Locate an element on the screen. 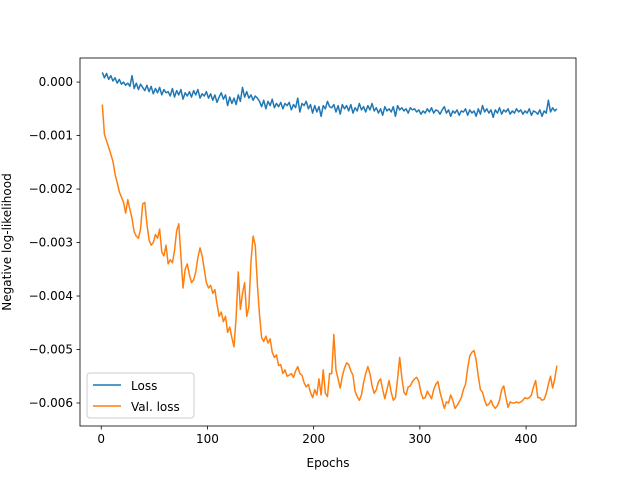 The image size is (640, 484). y-tick-label: −0.002 is located at coordinates (51, 189).